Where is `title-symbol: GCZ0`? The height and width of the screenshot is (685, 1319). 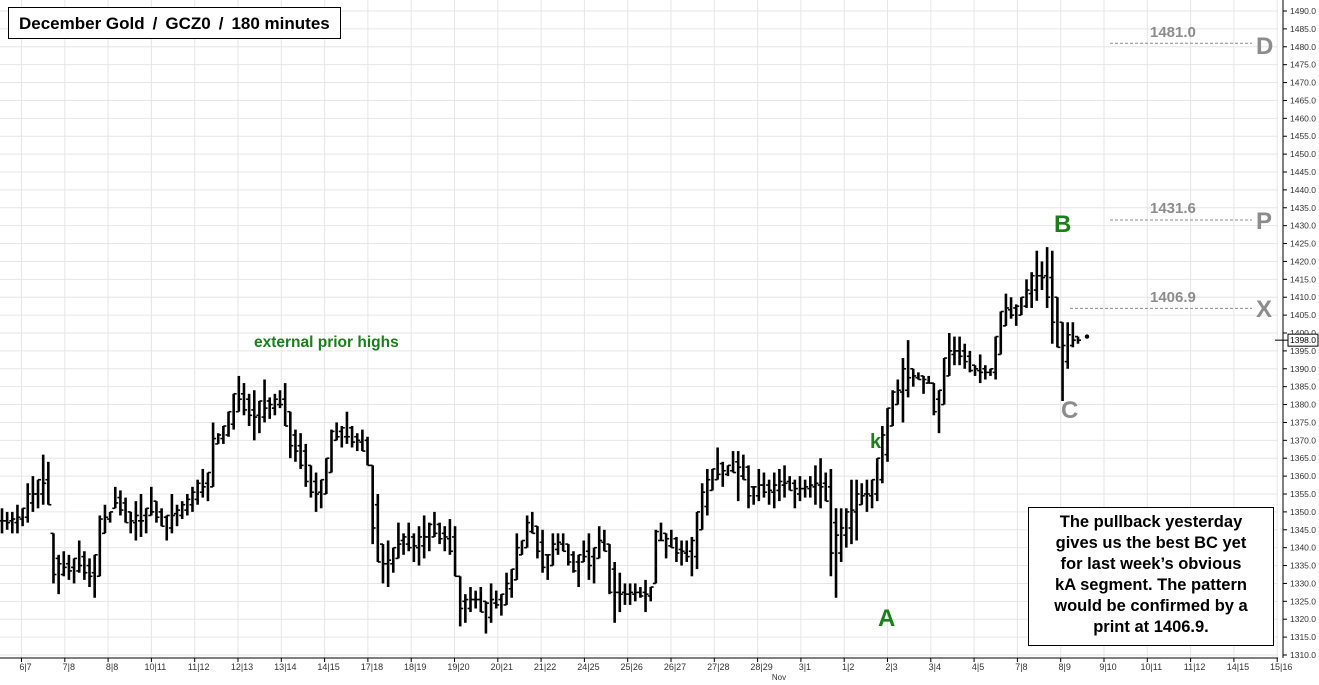
title-symbol: GCZ0 is located at coordinates (188, 23).